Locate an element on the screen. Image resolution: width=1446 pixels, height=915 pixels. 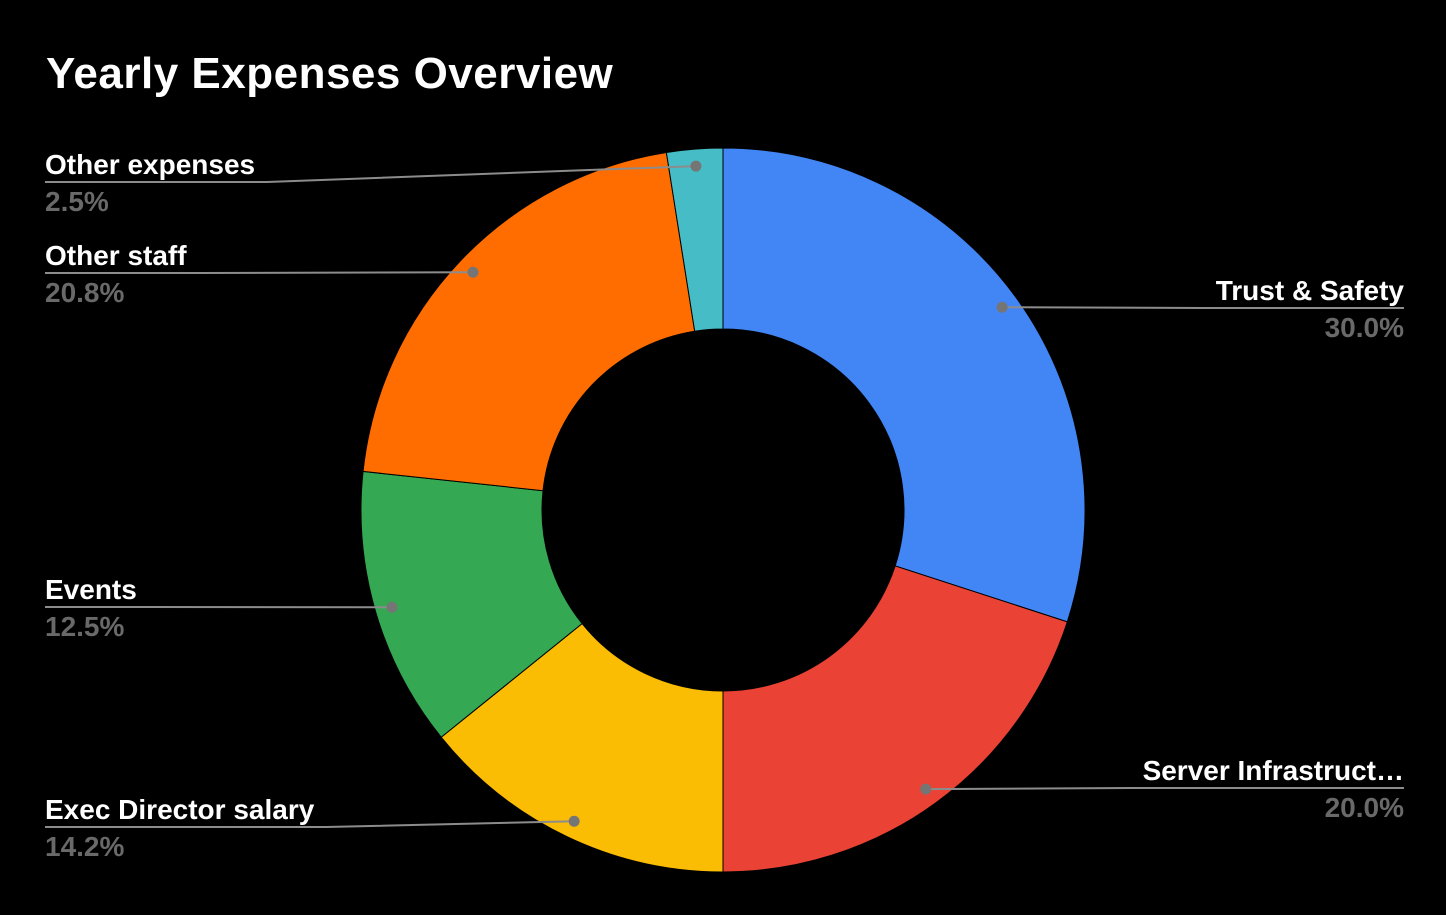
chart-title: Yearly Expenses Overview is located at coordinates (330, 73).